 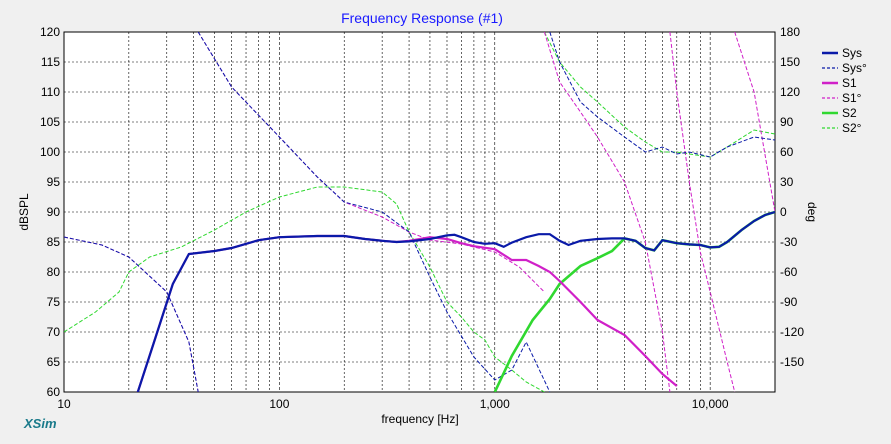 What do you see at coordinates (790, 92) in the screenshot?
I see `y2-tick-label: 120` at bounding box center [790, 92].